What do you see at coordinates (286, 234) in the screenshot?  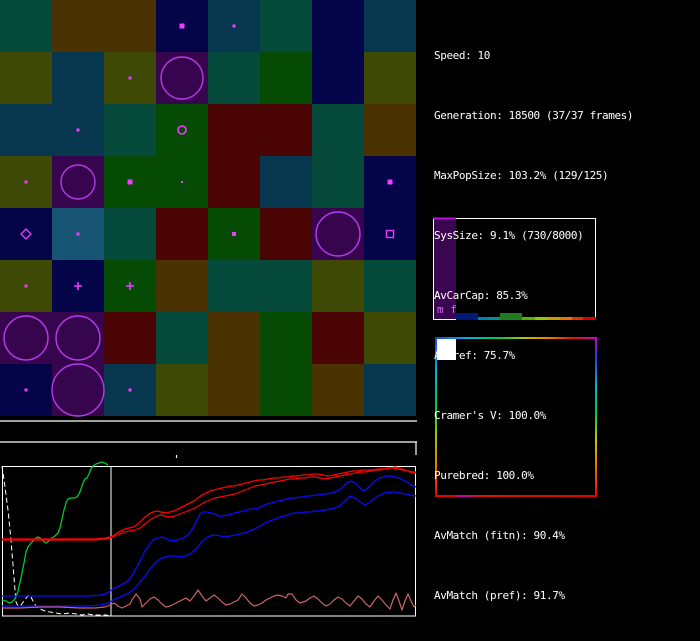 I see `grid-cell-r4c5` at bounding box center [286, 234].